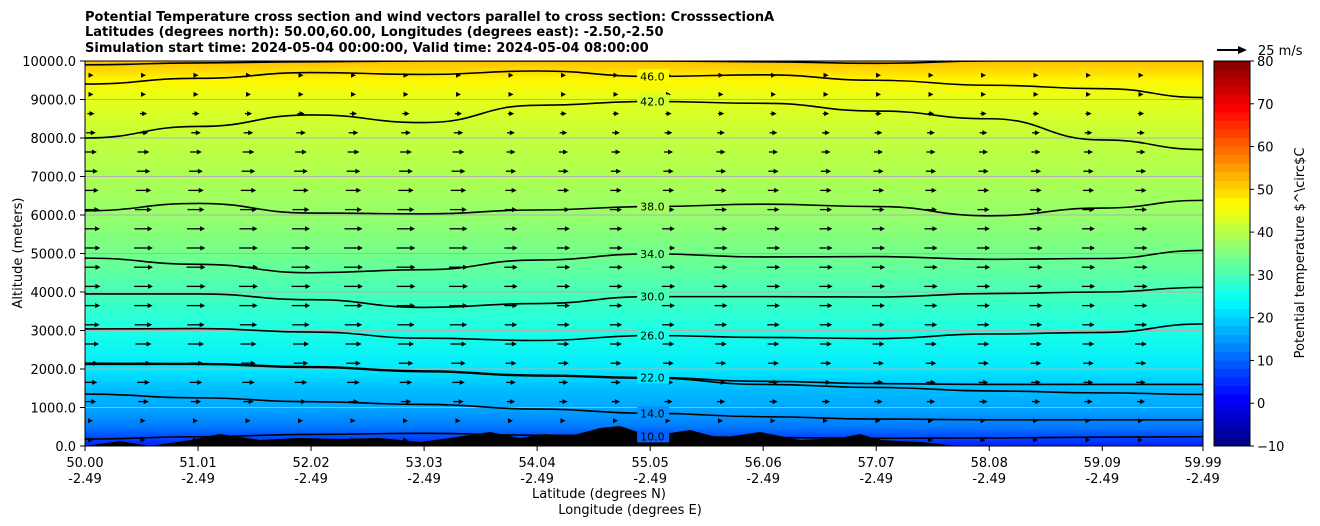  Describe the element at coordinates (1300, 253) in the screenshot. I see `colorbar-label: Potential temperature $^\circ$C` at that location.